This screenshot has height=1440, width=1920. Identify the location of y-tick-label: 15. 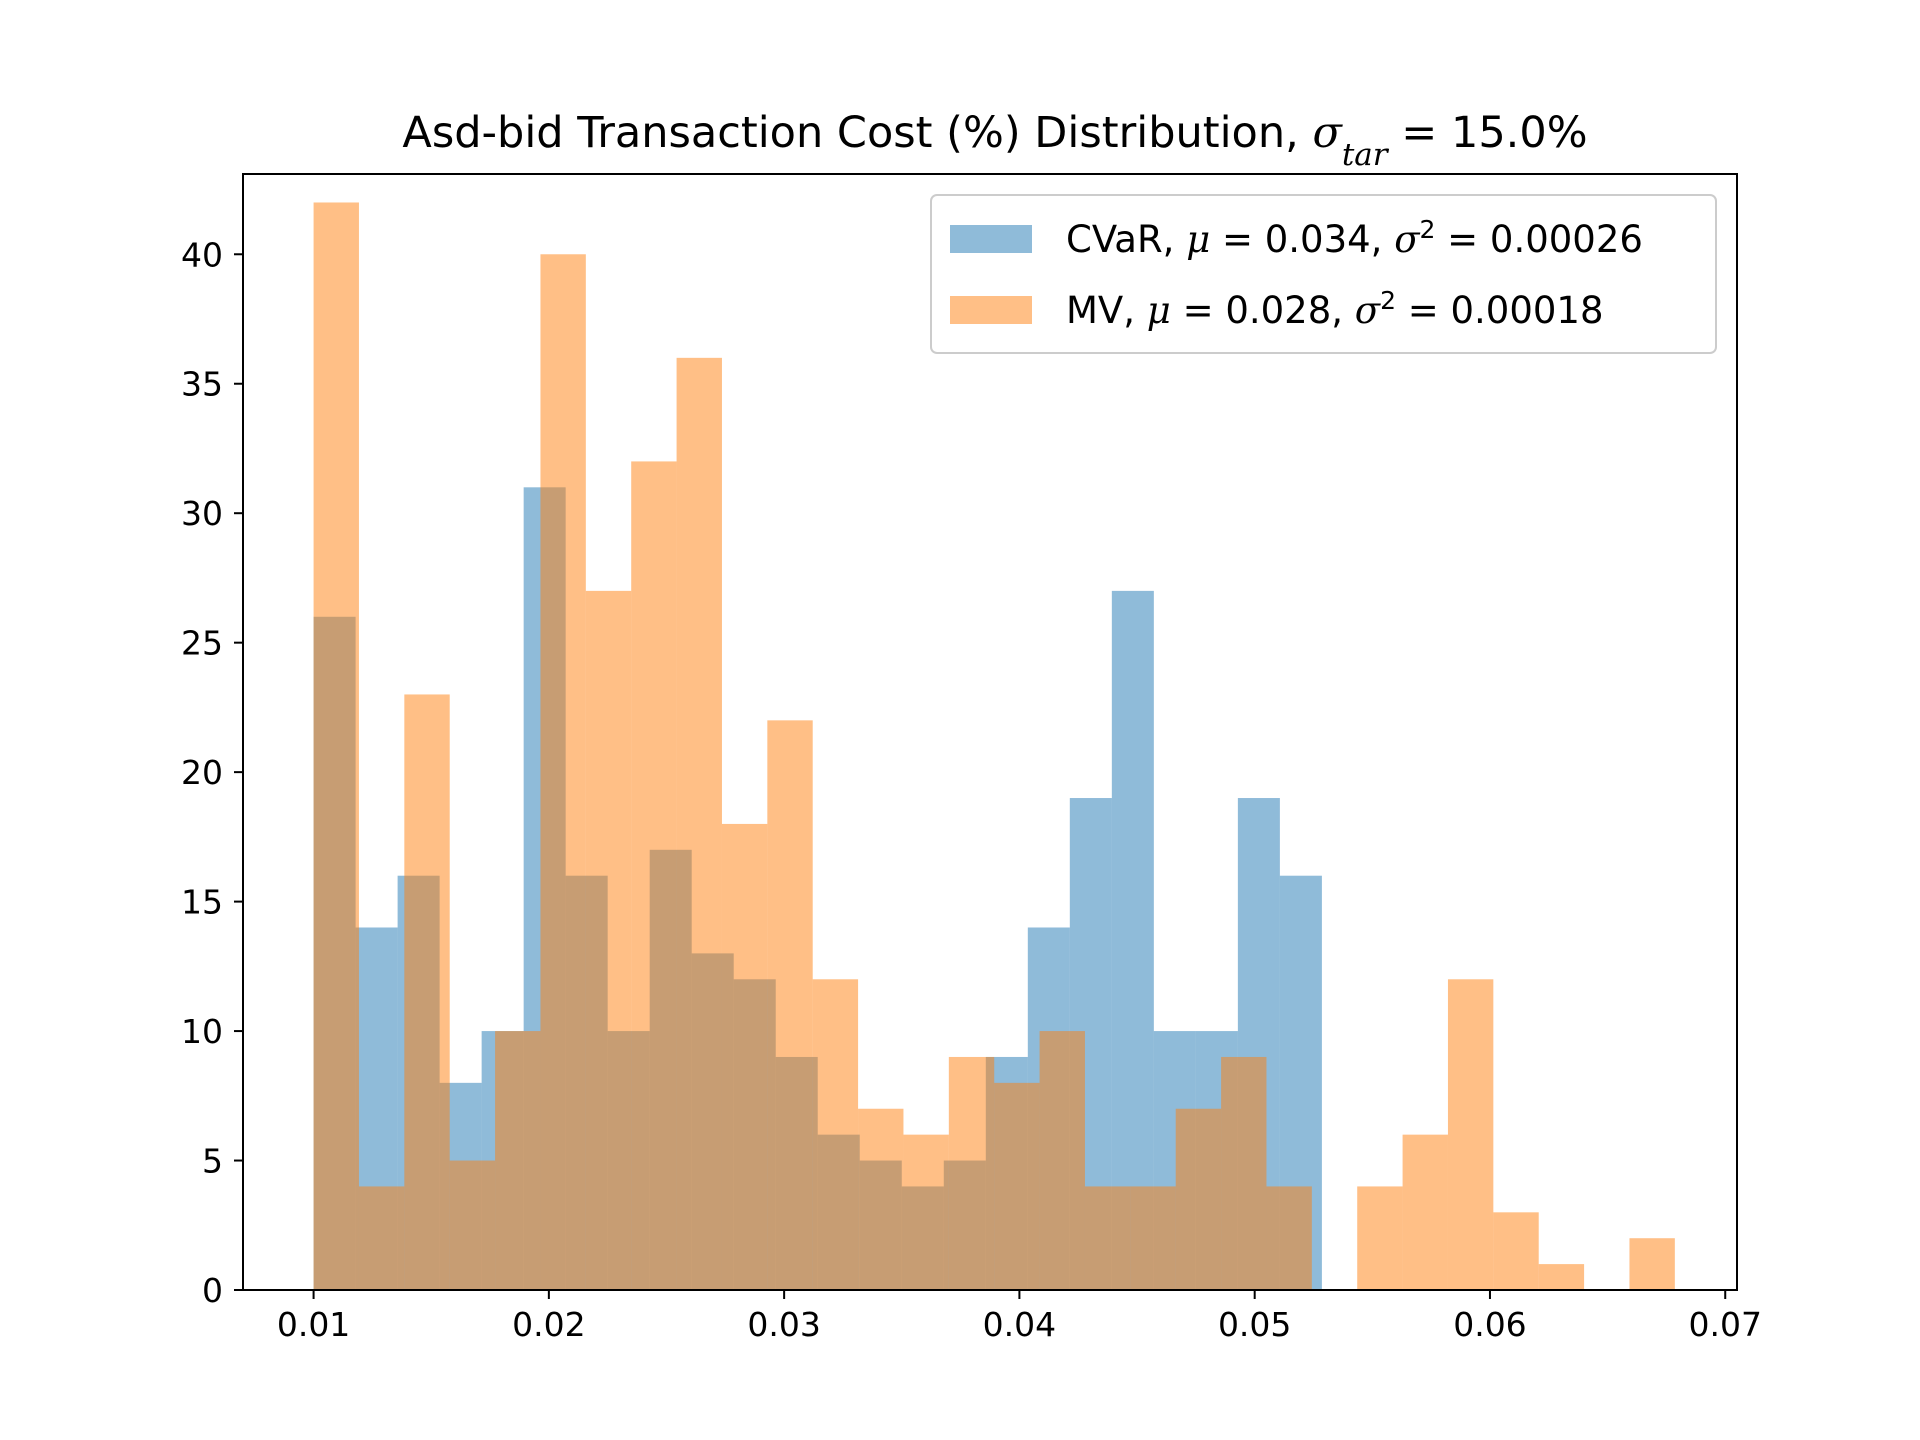
(202, 902).